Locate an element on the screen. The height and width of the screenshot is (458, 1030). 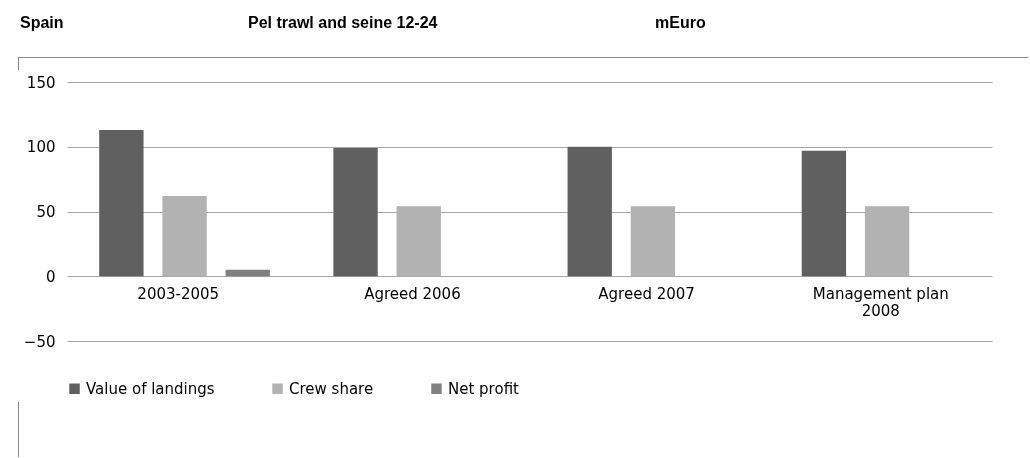
x-tick-label: Management plan 2008 is located at coordinates (880, 302).